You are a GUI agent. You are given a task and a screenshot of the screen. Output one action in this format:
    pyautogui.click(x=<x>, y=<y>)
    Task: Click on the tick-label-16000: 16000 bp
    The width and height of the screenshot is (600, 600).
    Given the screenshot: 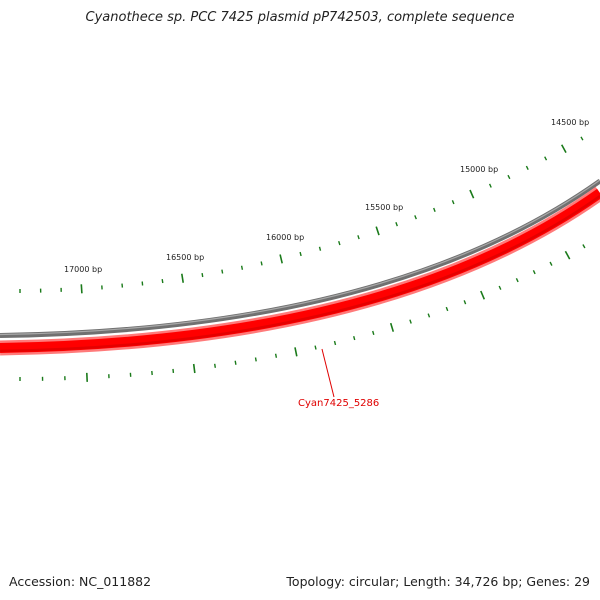 What is the action you would take?
    pyautogui.click(x=285, y=237)
    